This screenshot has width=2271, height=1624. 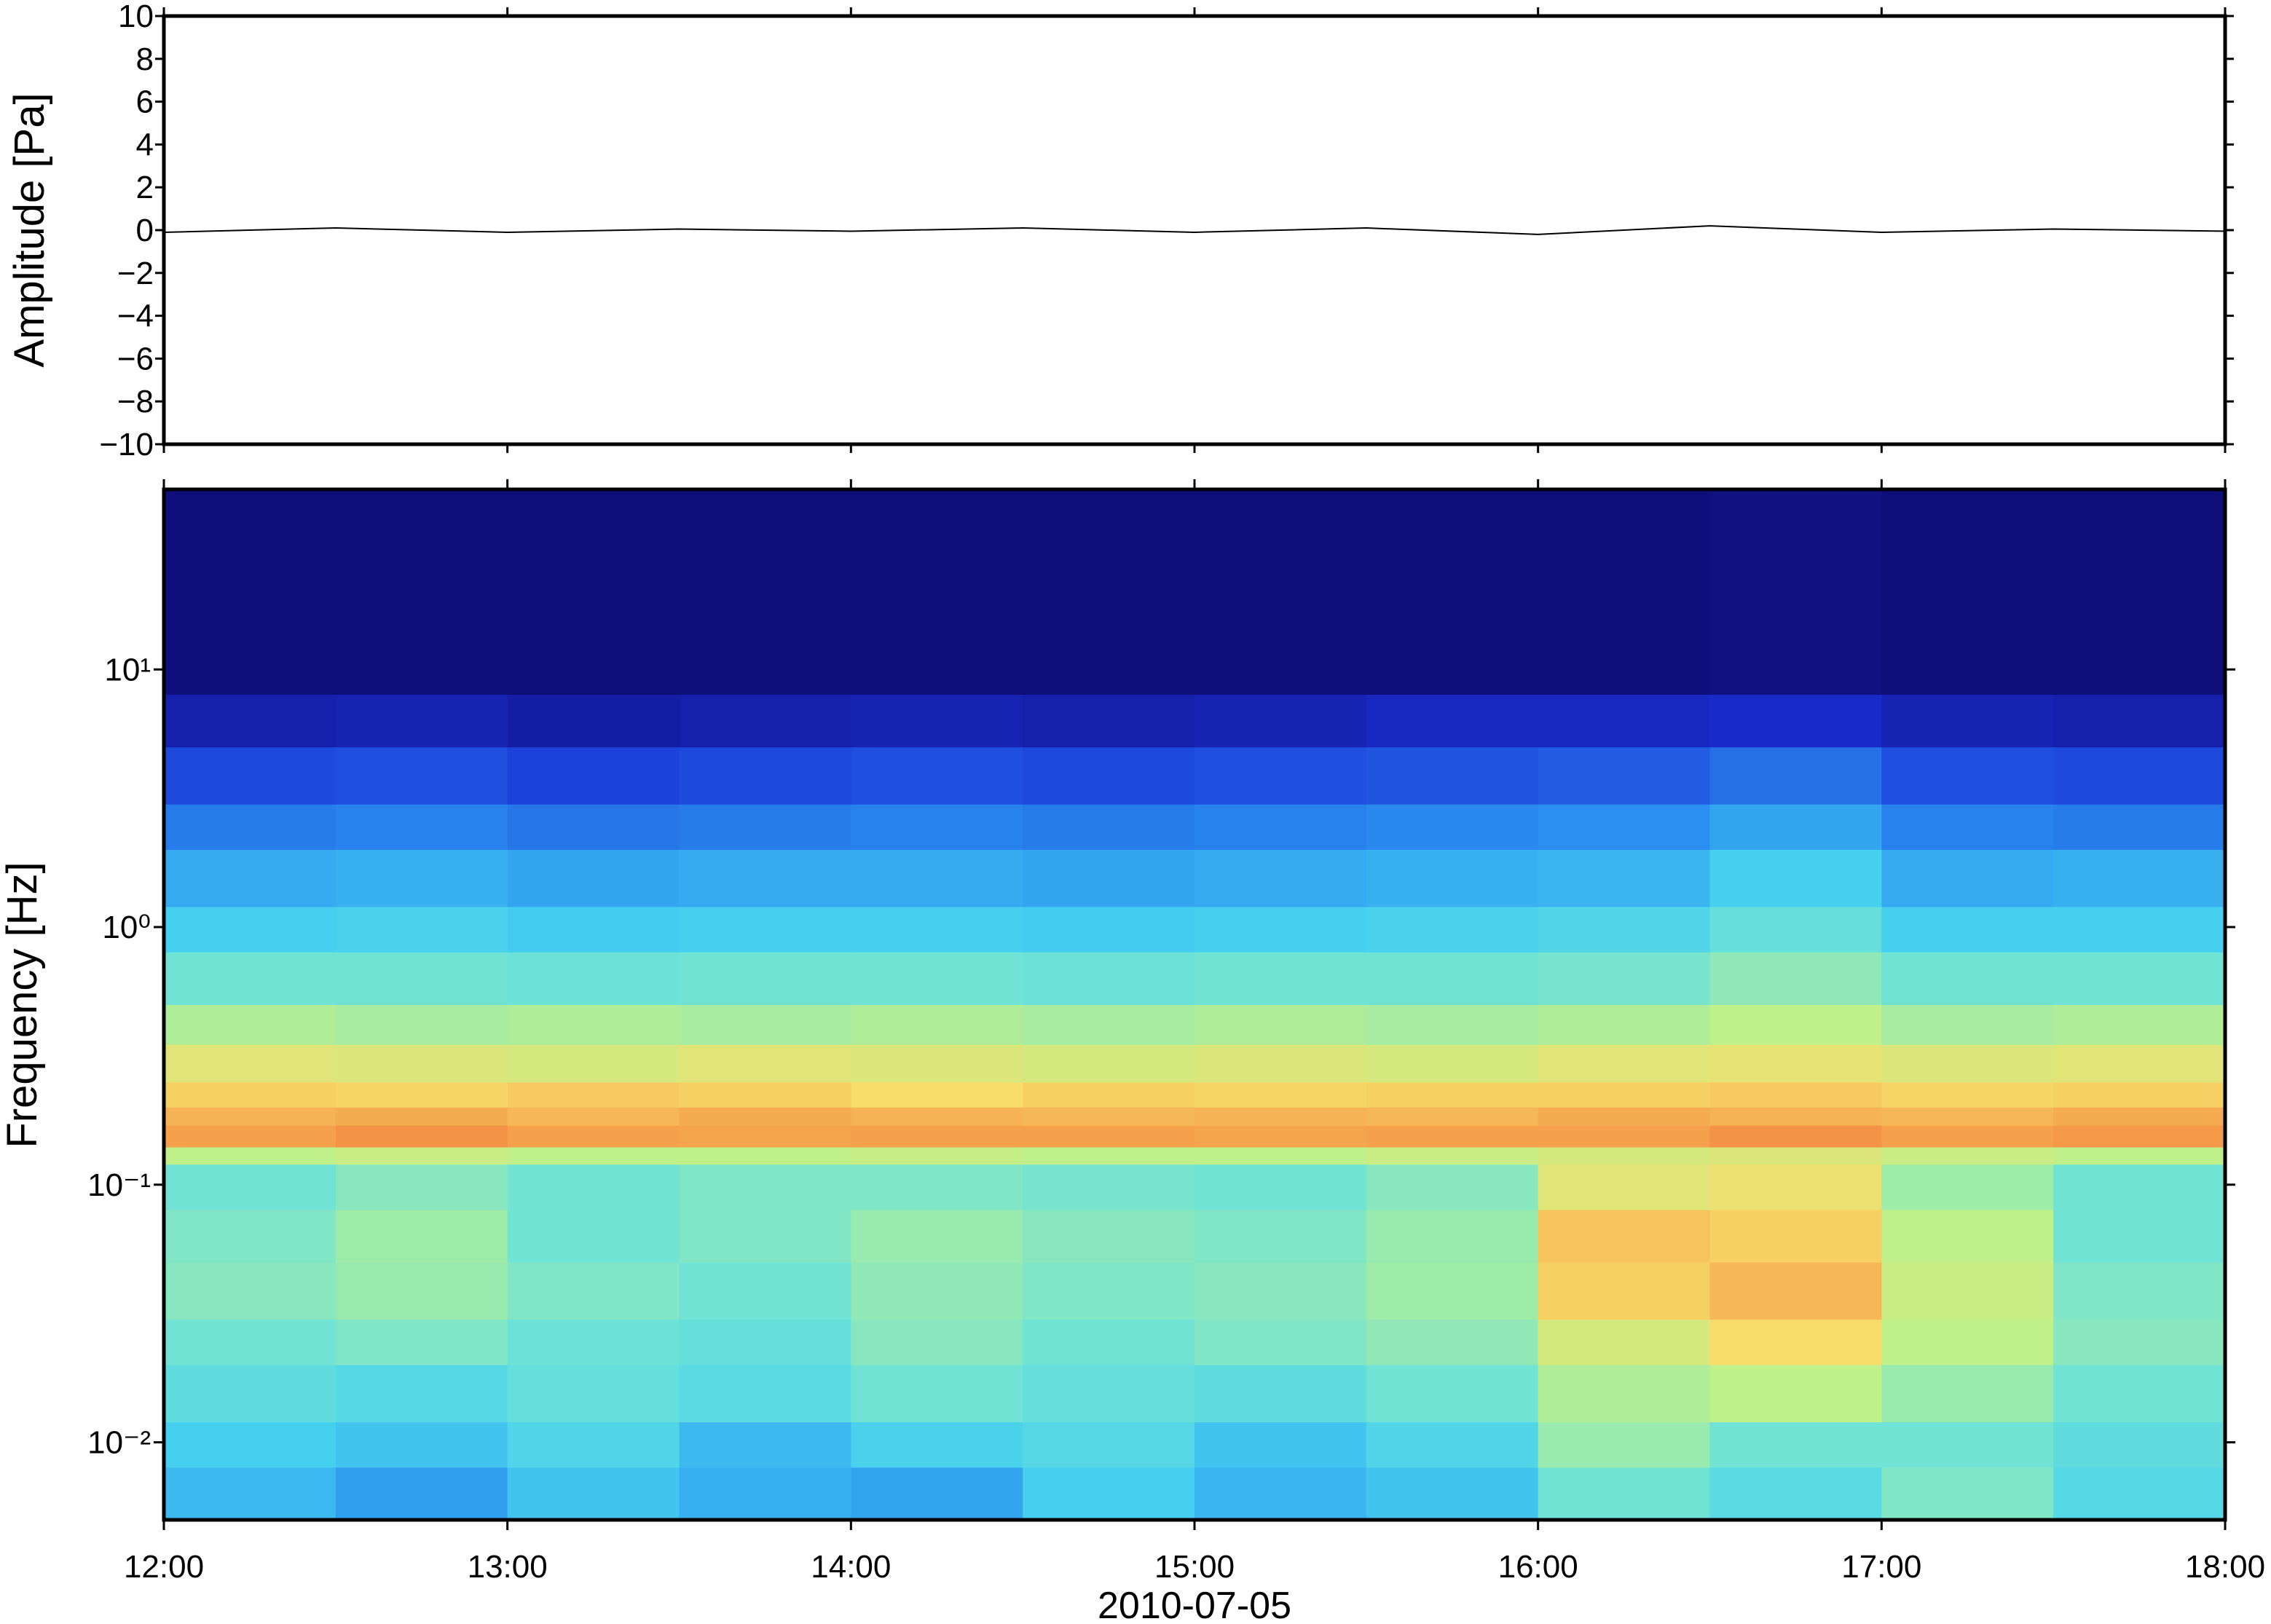 What do you see at coordinates (145, 59) in the screenshot?
I see `y-tick-label: 8` at bounding box center [145, 59].